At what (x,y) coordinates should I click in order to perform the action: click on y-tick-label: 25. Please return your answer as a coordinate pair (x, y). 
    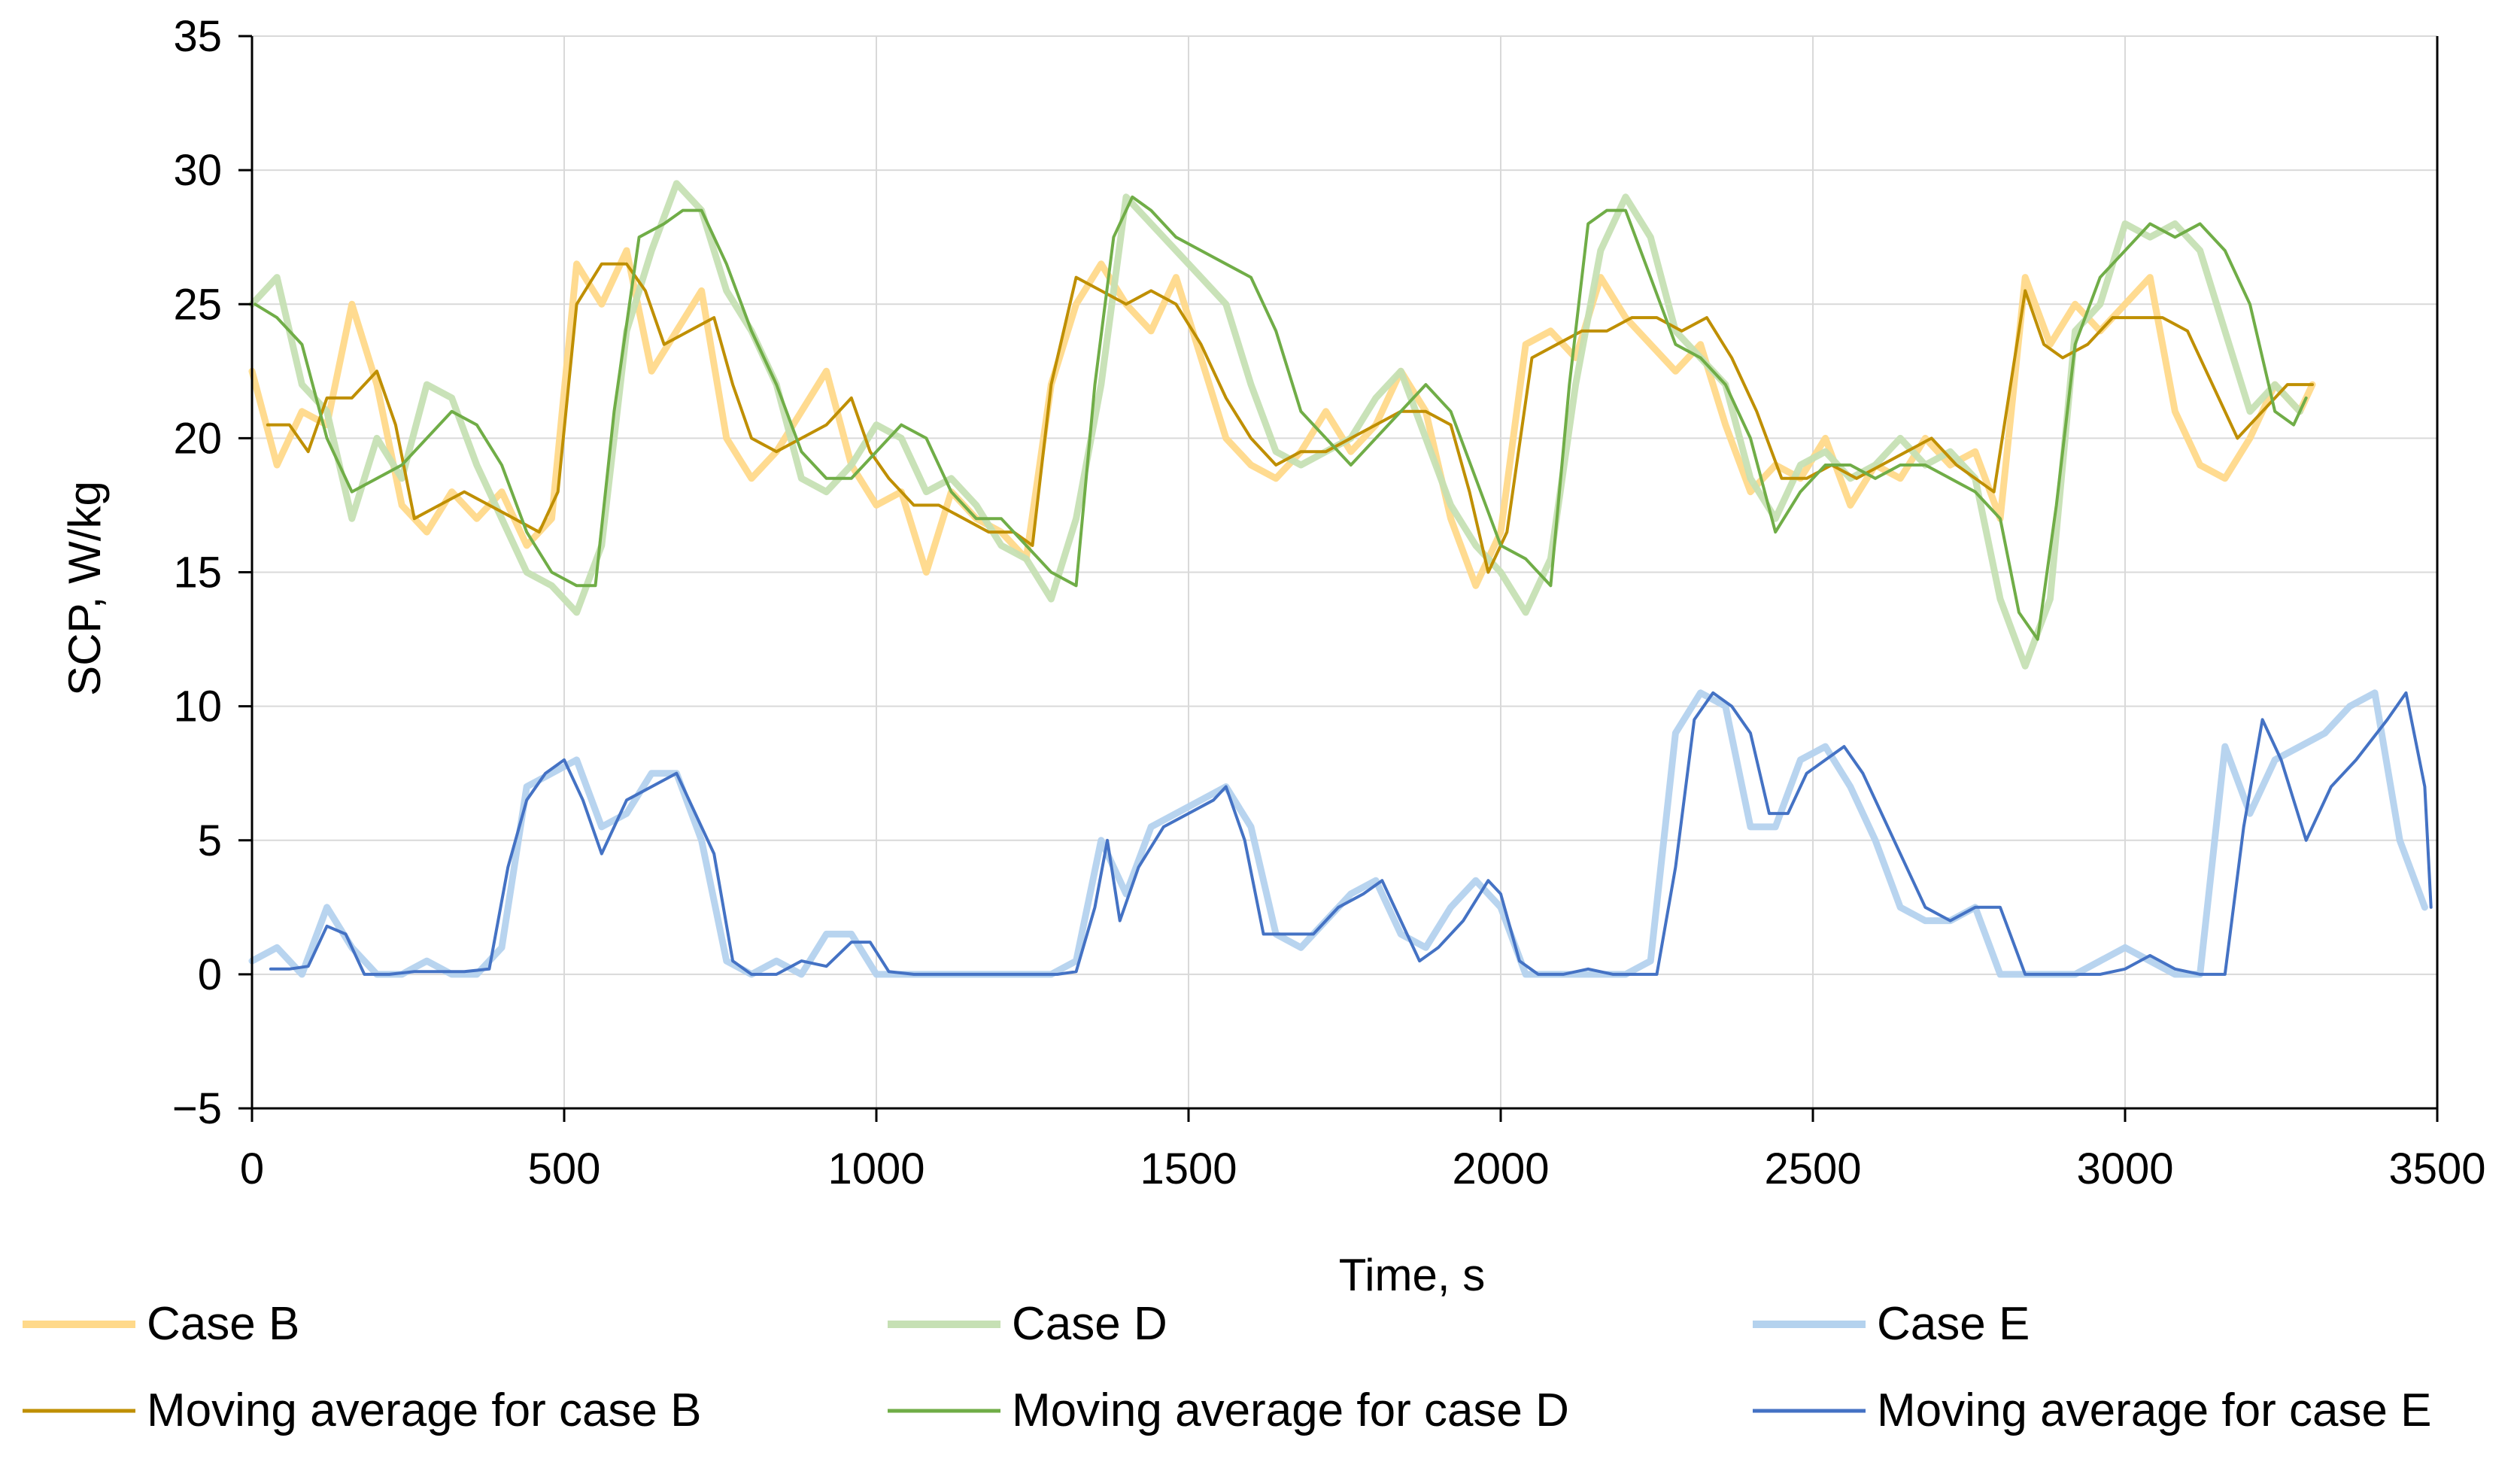
    Looking at the image, I should click on (197, 304).